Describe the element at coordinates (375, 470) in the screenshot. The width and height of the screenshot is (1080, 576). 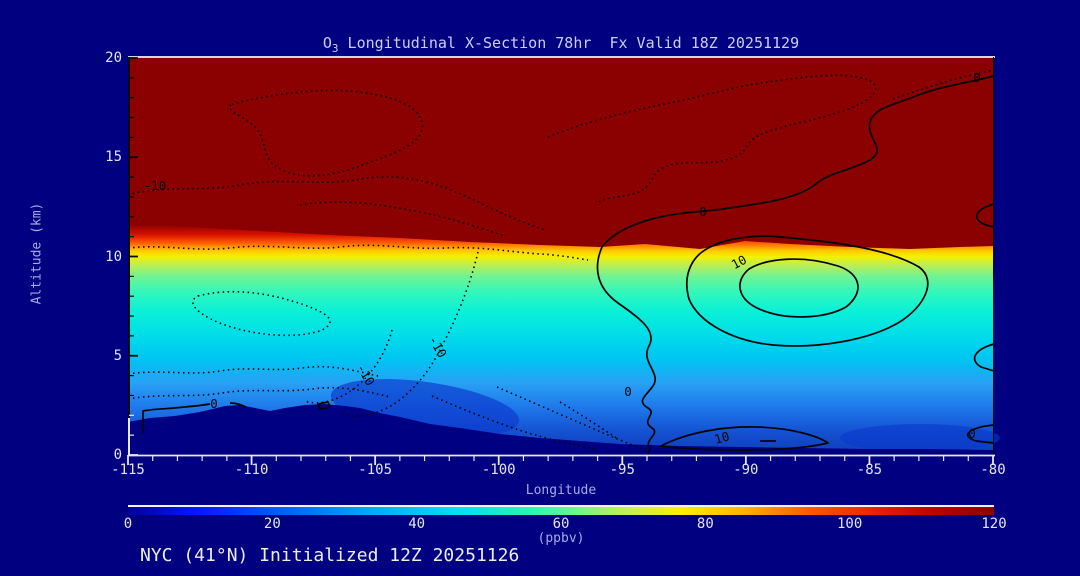
I see `x-tick-label: -105` at that location.